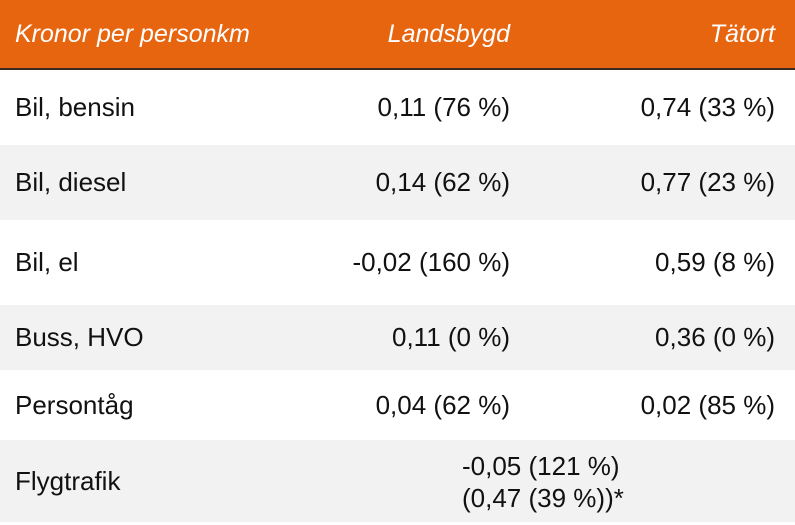 The width and height of the screenshot is (795, 525). I want to click on table-row: Bil, diesel 0,14 (62 %) 0,77 (23 %), so click(397, 182).